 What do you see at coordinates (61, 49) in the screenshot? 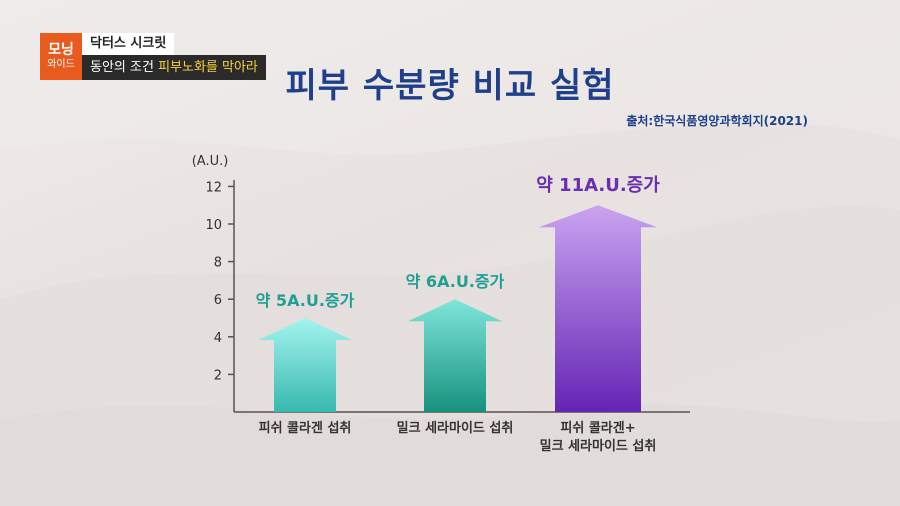
I see `logo-line1: 모닝` at bounding box center [61, 49].